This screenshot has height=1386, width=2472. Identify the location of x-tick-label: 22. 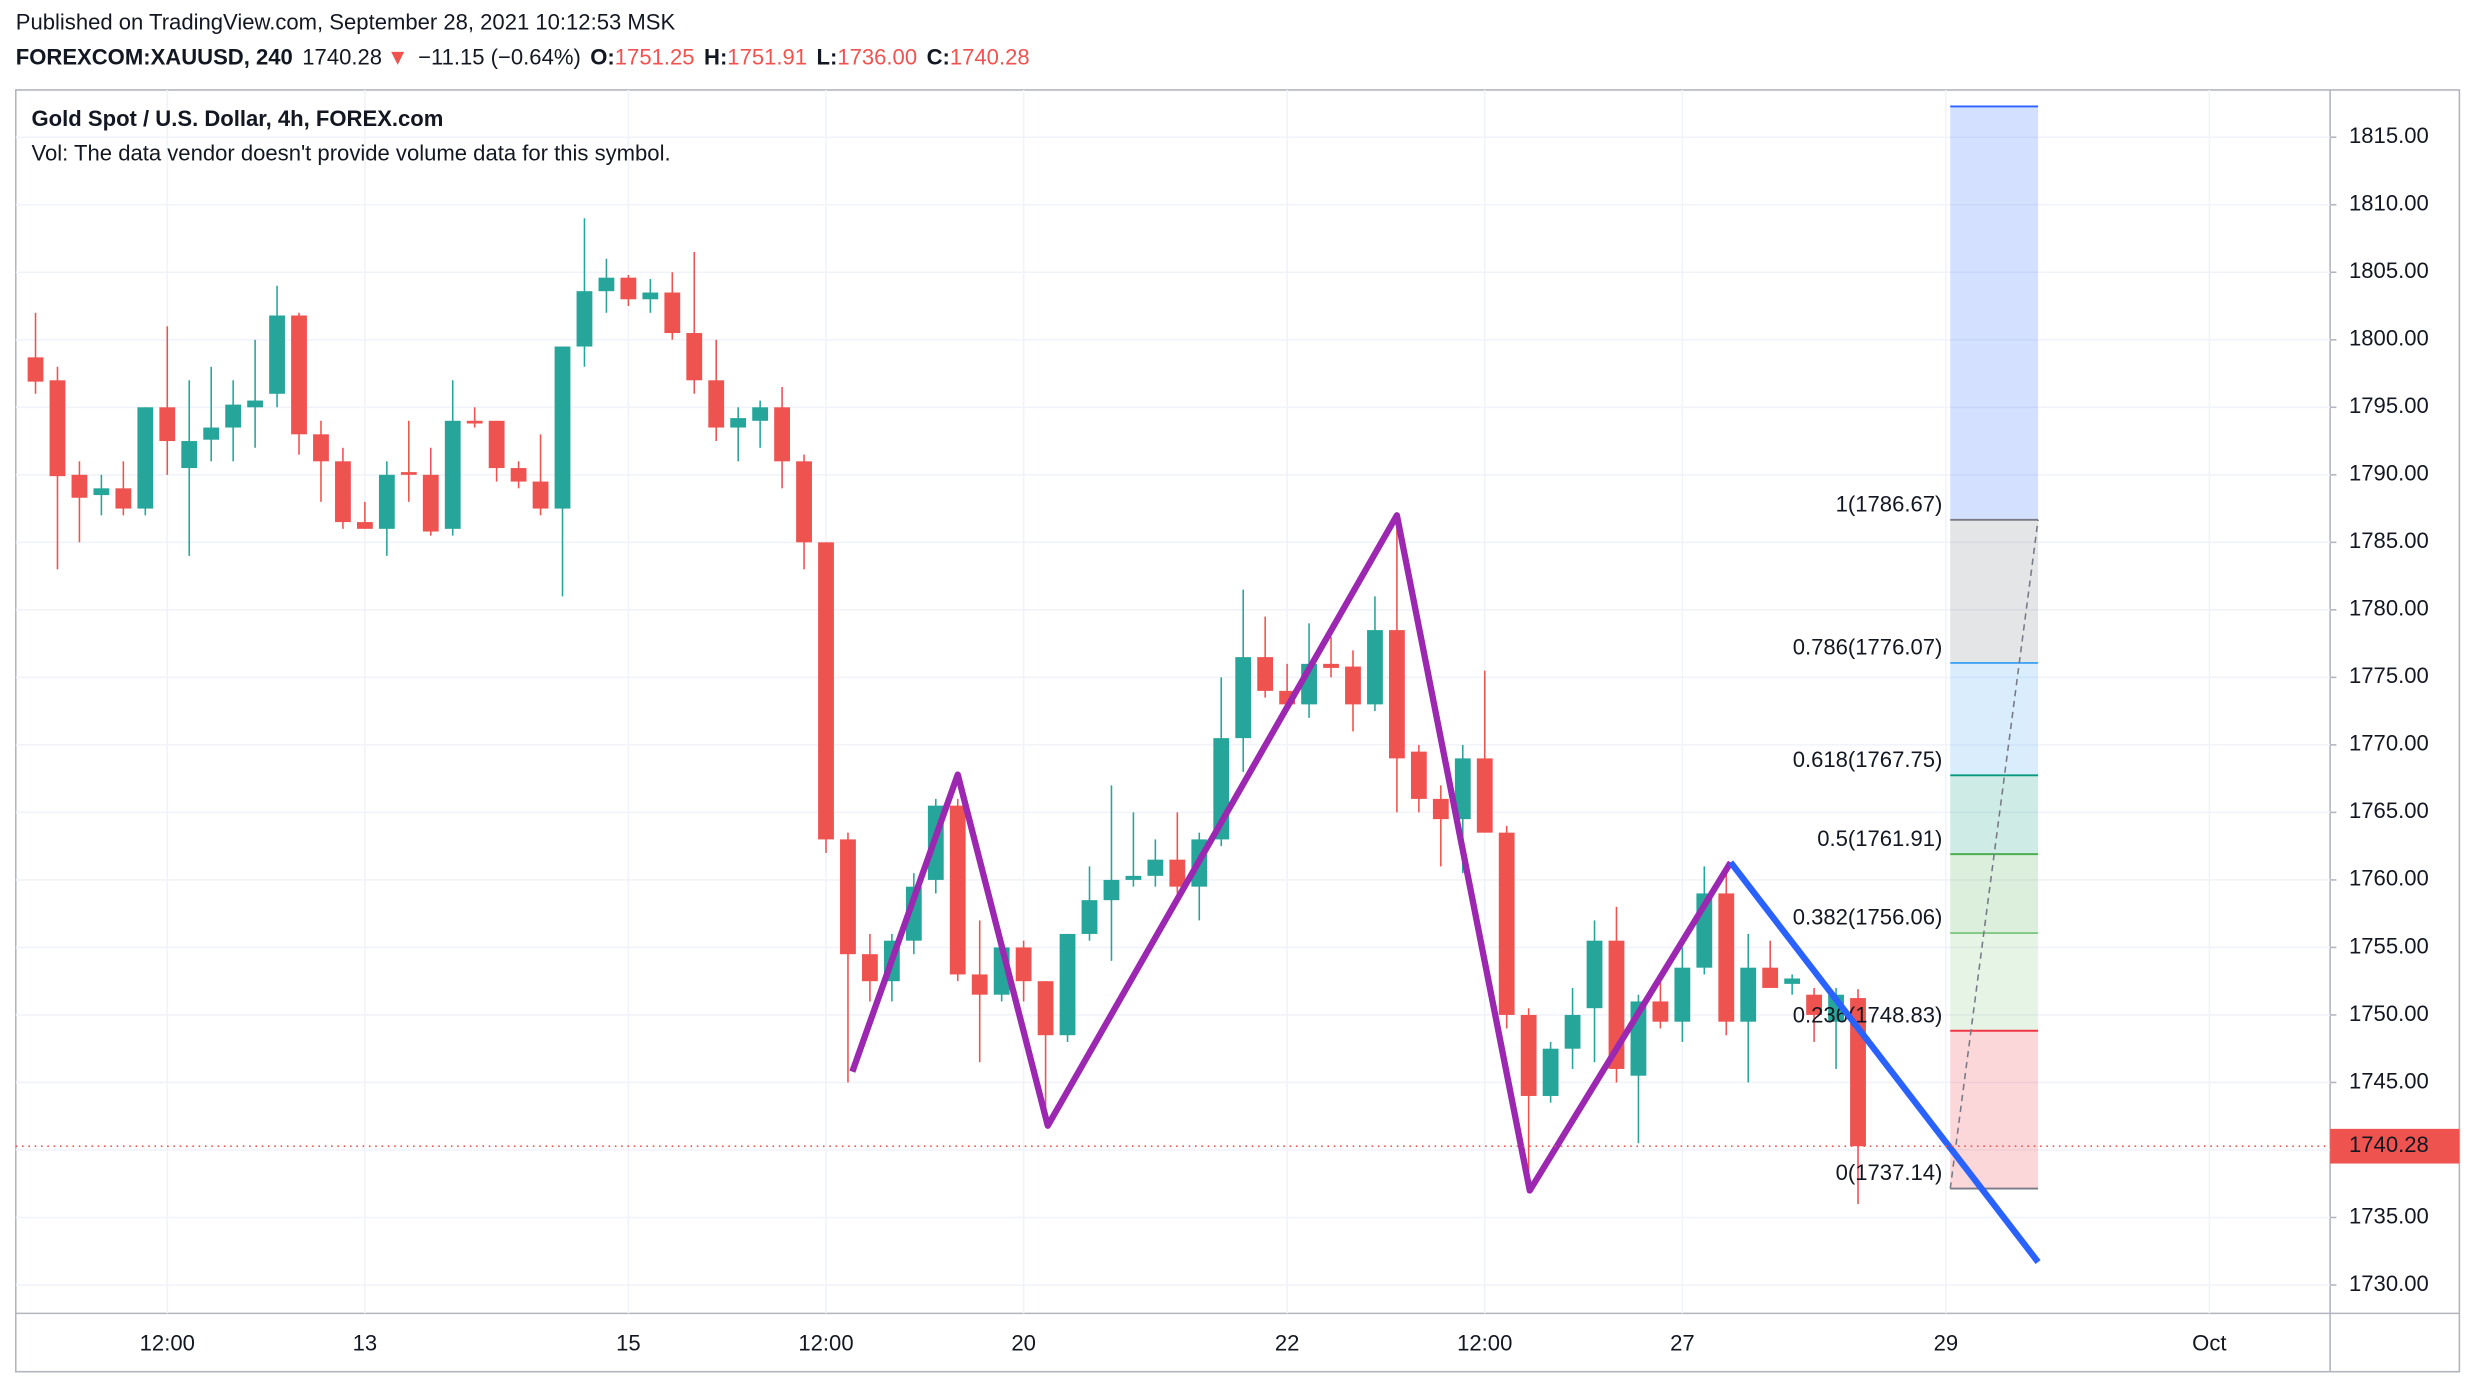
(1287, 1343).